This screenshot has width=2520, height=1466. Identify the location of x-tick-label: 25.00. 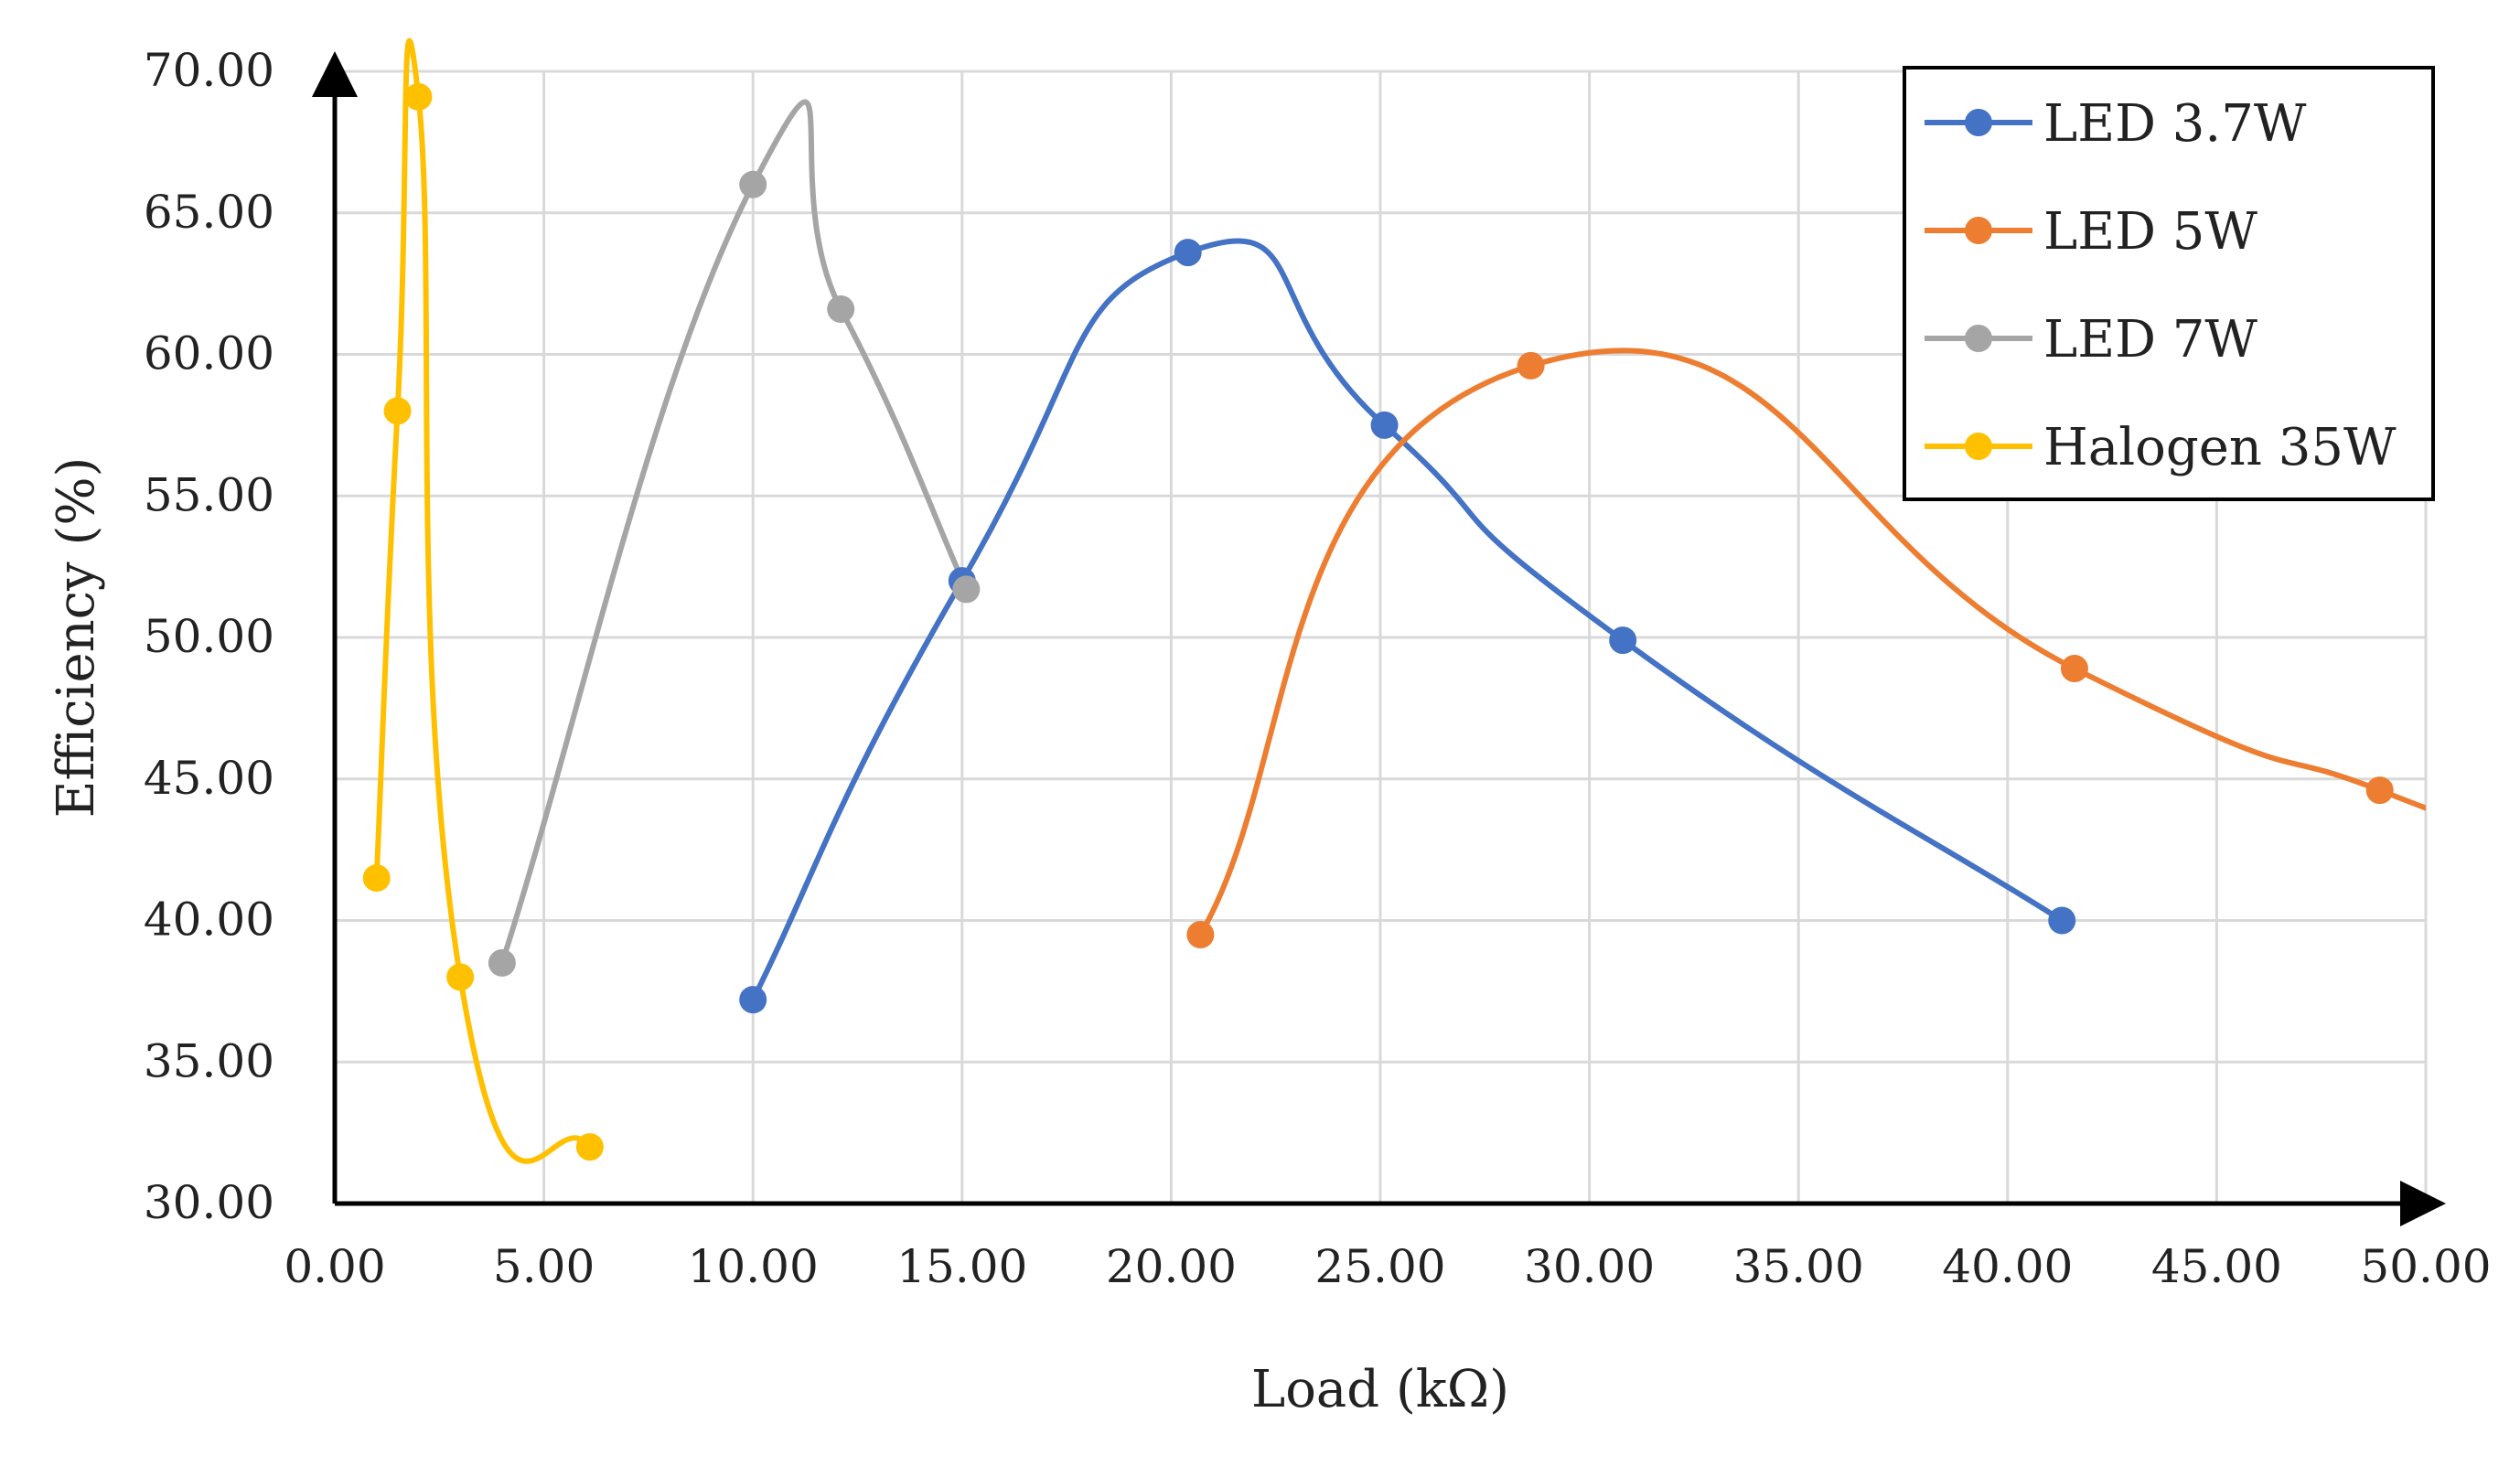
(1379, 1266).